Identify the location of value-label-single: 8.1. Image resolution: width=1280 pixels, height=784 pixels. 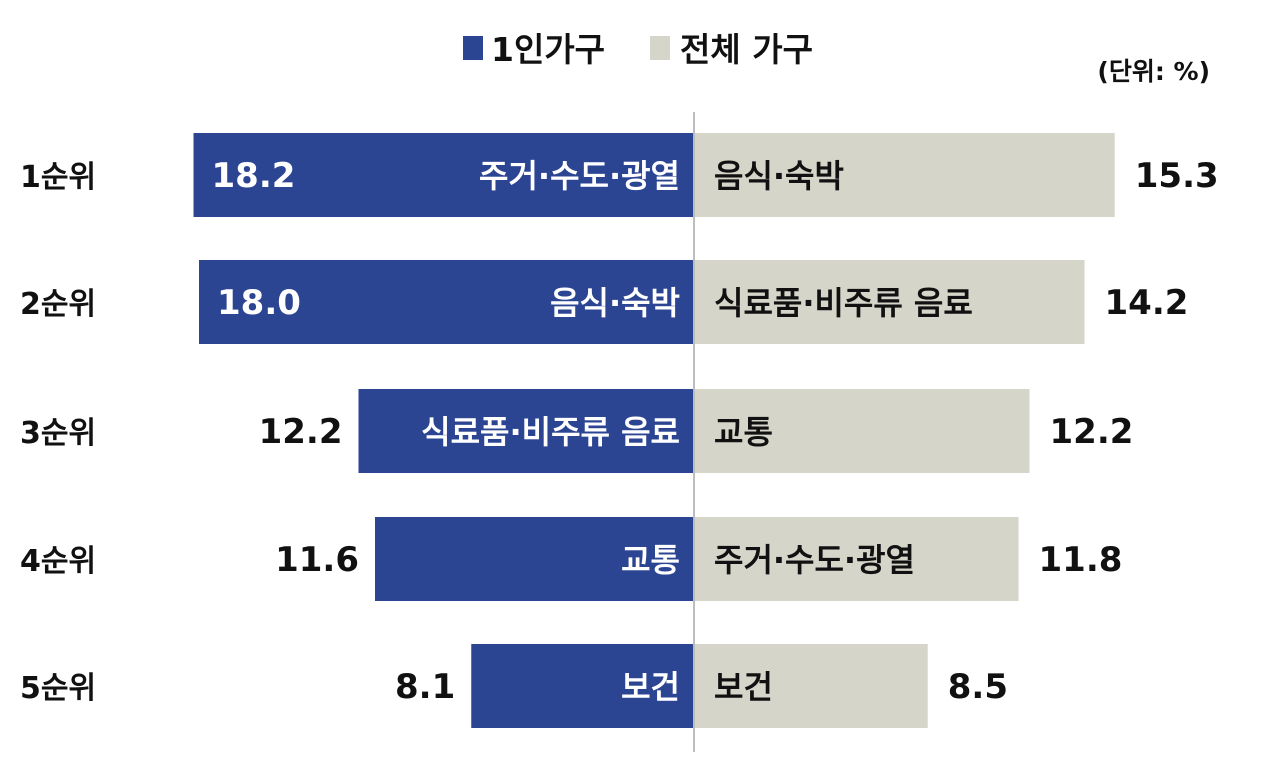
(425, 687).